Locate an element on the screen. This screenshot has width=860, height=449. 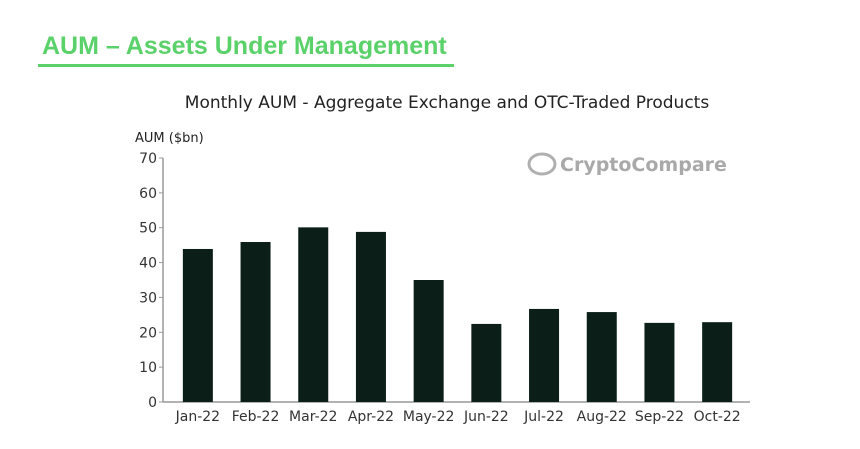
x-tick-label: Sep-22 is located at coordinates (659, 417).